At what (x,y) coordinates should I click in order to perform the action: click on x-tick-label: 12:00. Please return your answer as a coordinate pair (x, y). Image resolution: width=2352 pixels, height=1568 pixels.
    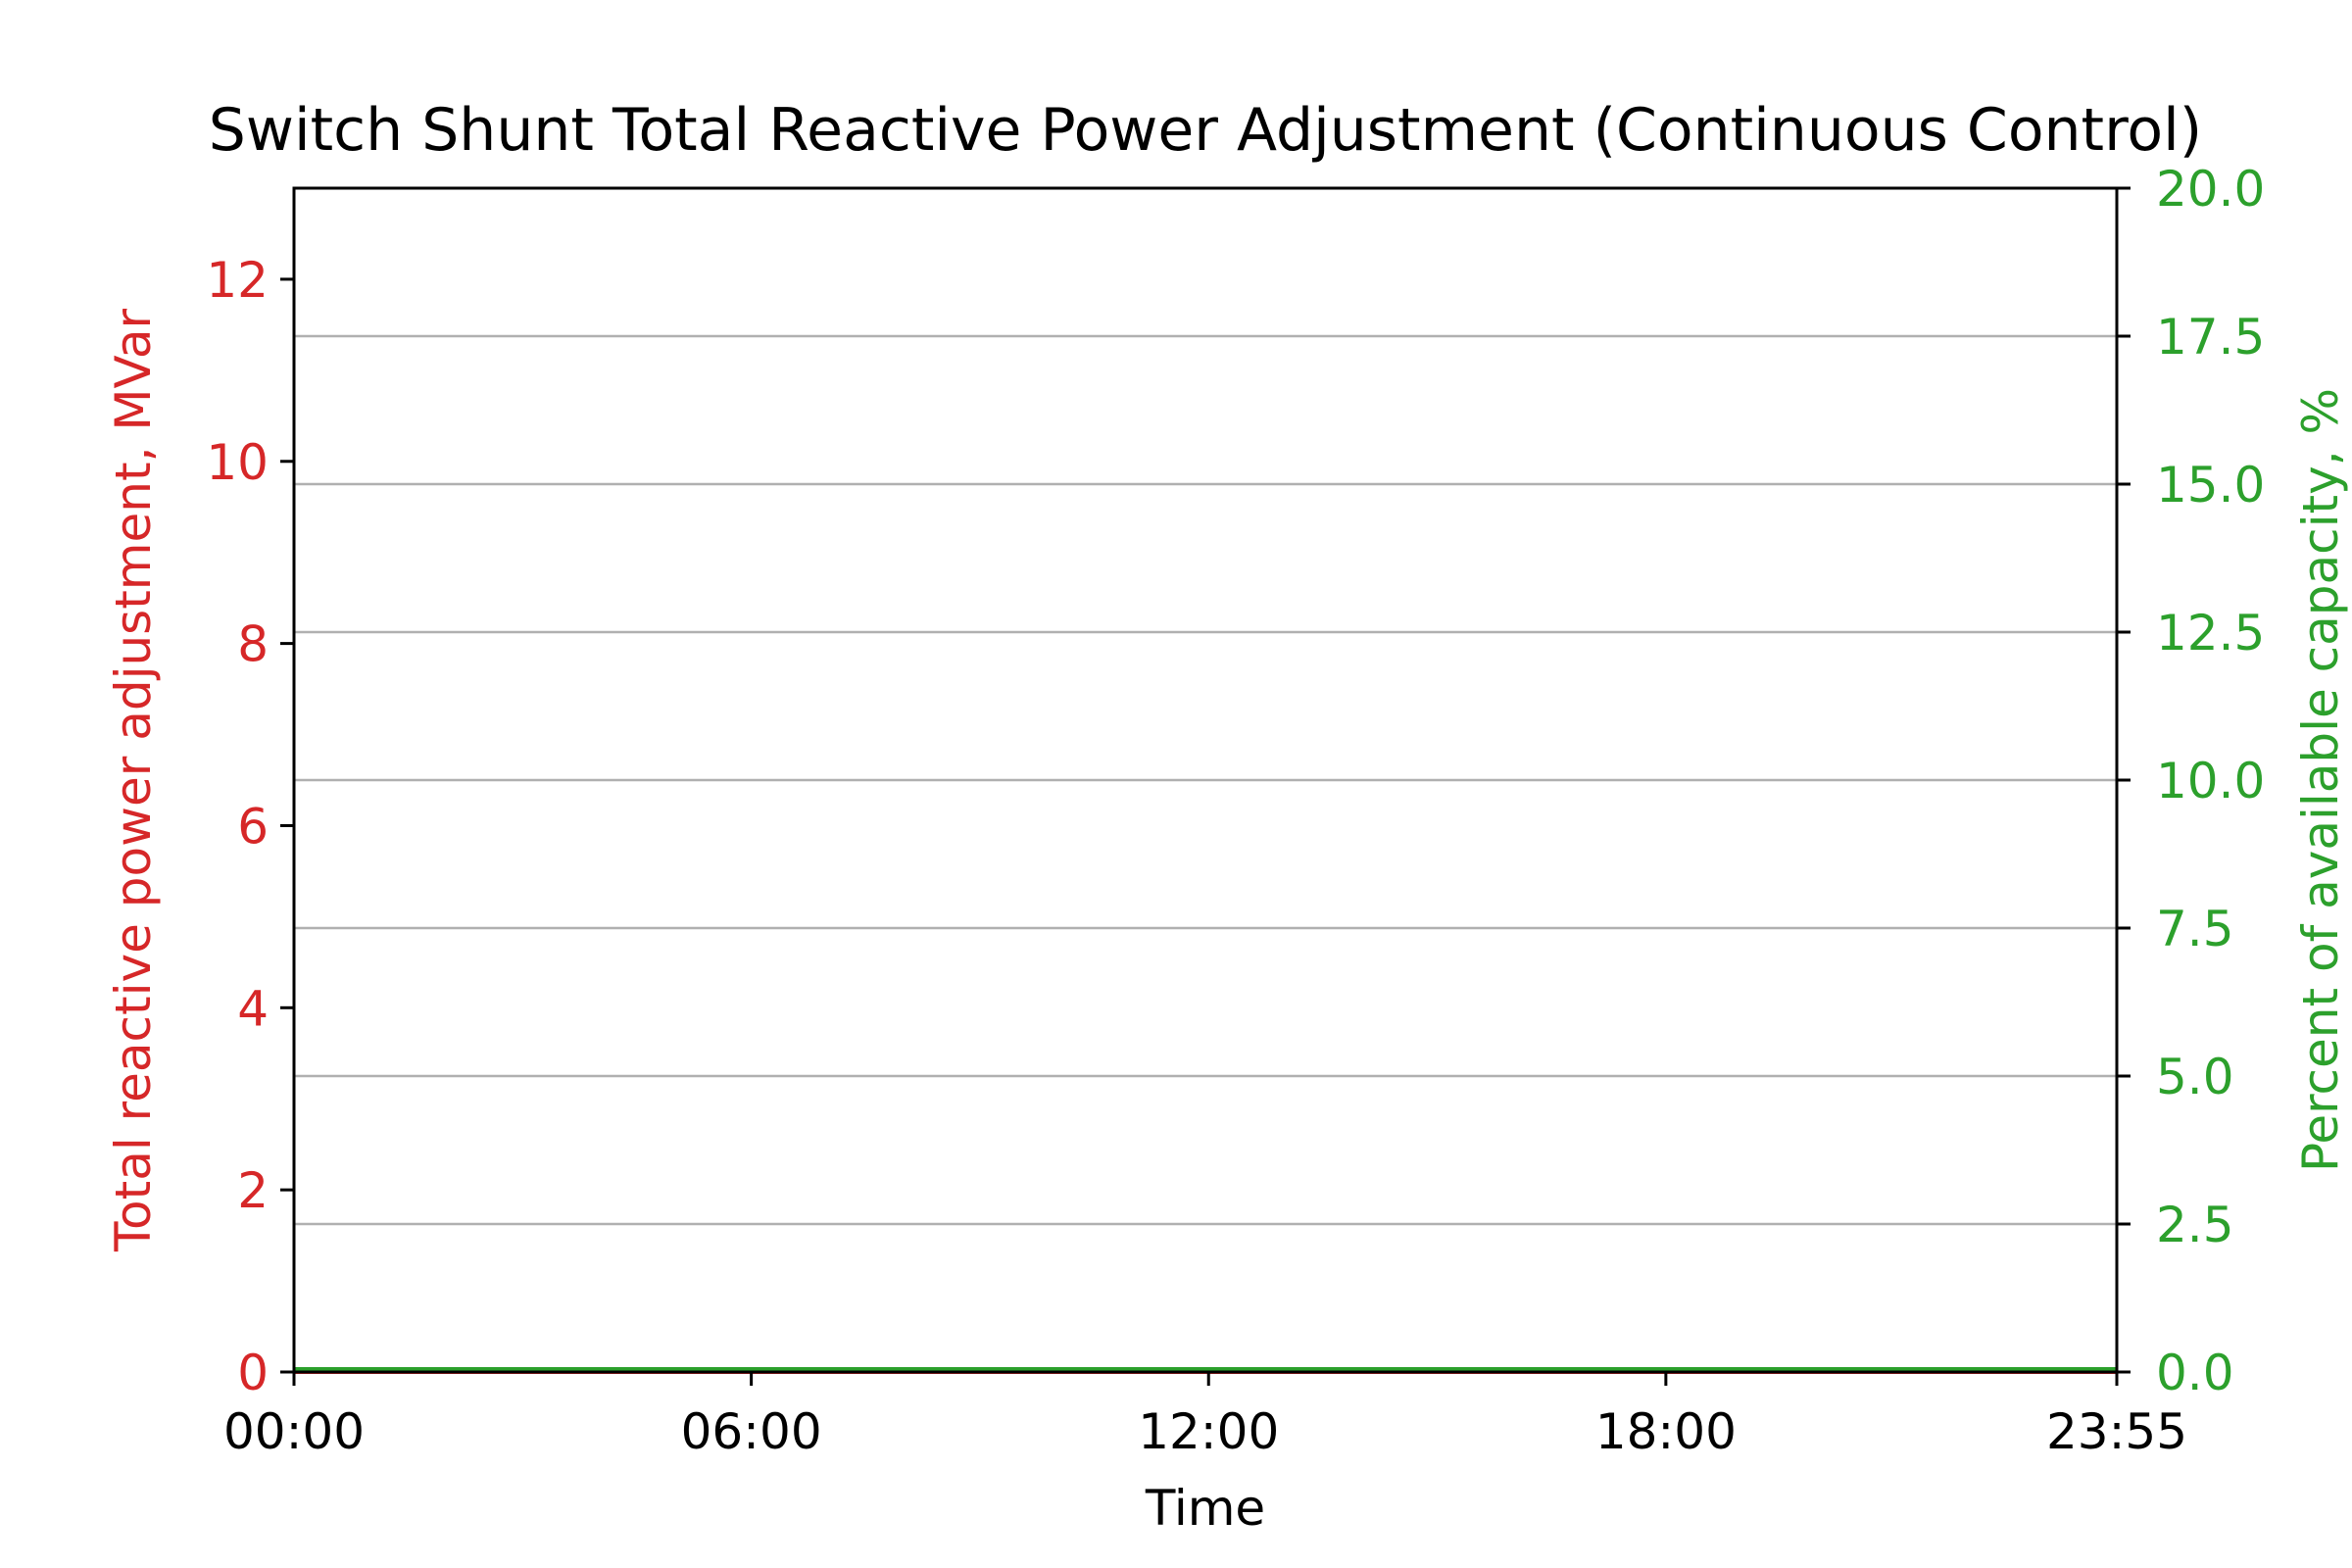
    Looking at the image, I should click on (1208, 1431).